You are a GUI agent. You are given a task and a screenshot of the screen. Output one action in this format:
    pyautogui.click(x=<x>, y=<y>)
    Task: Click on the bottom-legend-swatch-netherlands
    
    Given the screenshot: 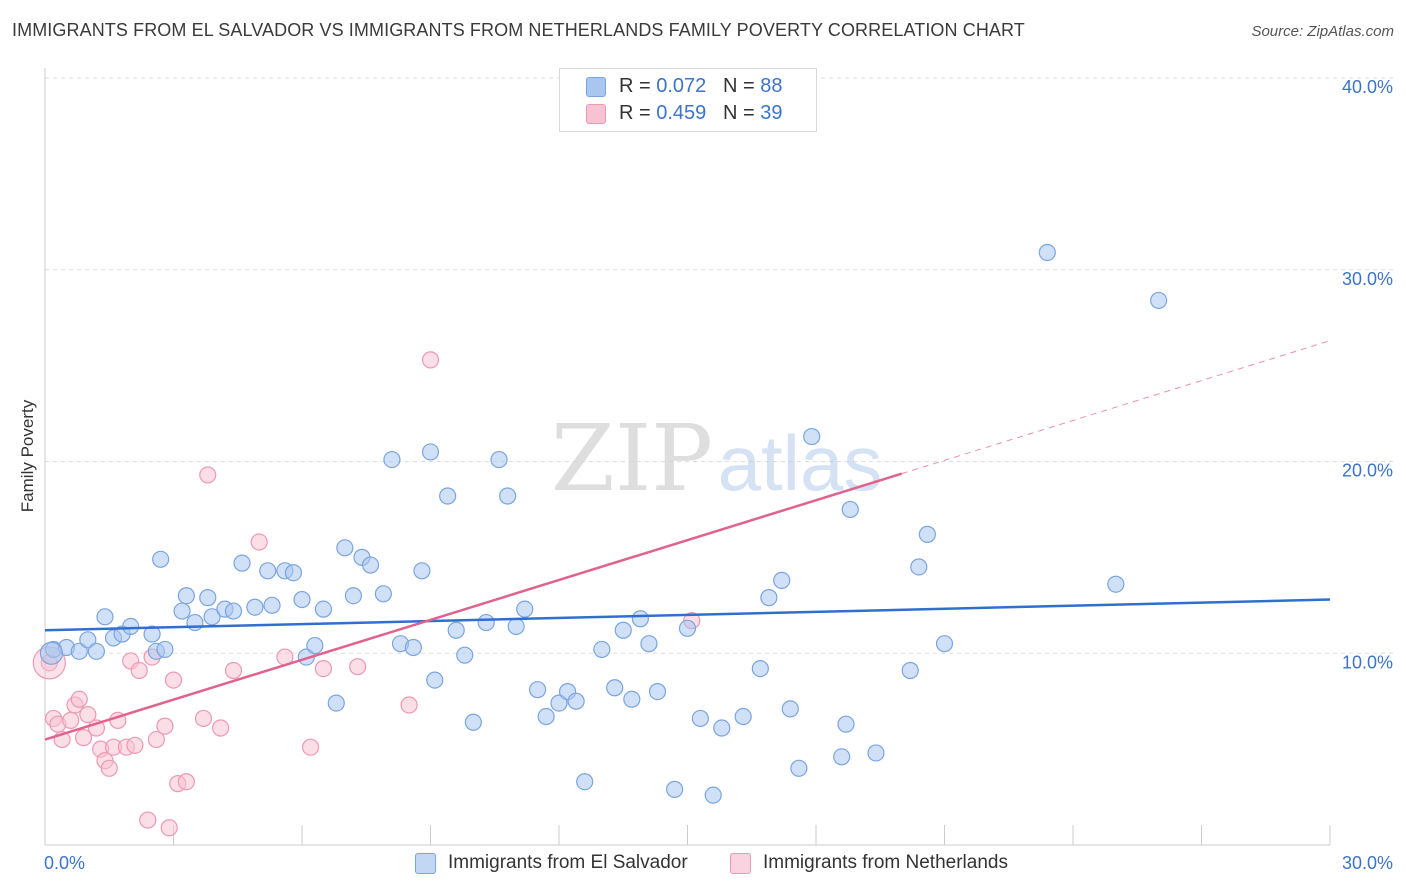 What is the action you would take?
    pyautogui.click(x=740, y=863)
    